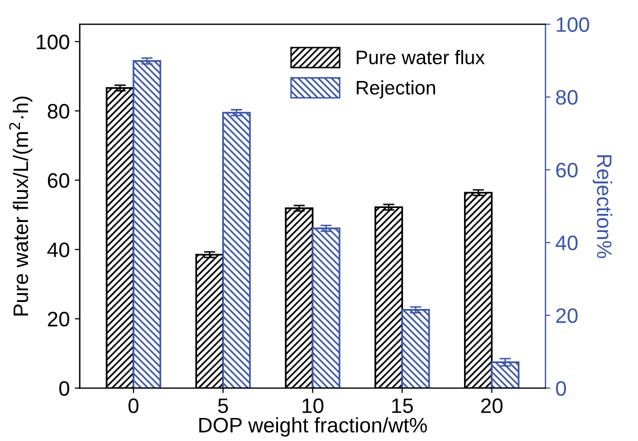 This screenshot has height=441, width=638. What do you see at coordinates (561, 388) in the screenshot?
I see `y2-tick-label: 0` at bounding box center [561, 388].